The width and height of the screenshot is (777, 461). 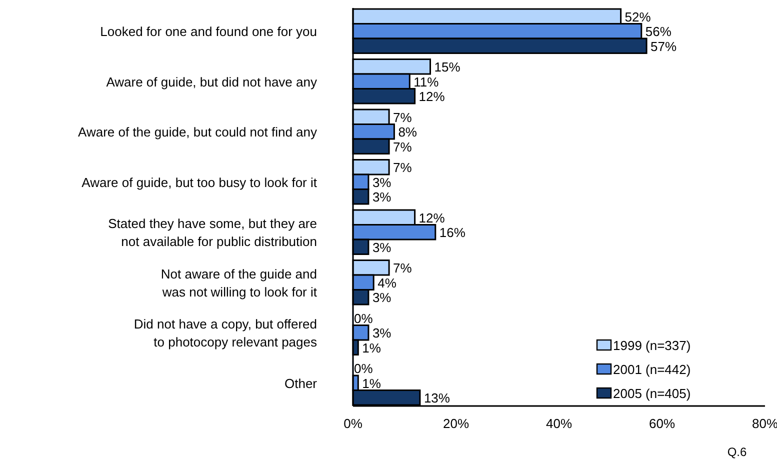 I want to click on data-label: 16%, so click(x=452, y=232).